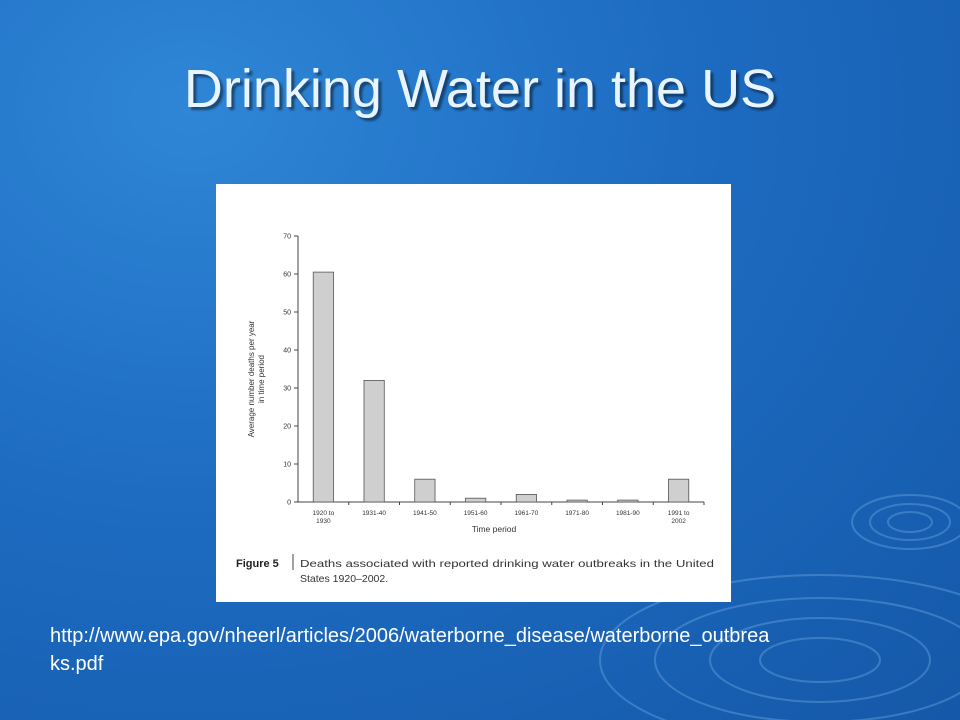  I want to click on source-url-line2: ks.pdf, so click(77, 664).